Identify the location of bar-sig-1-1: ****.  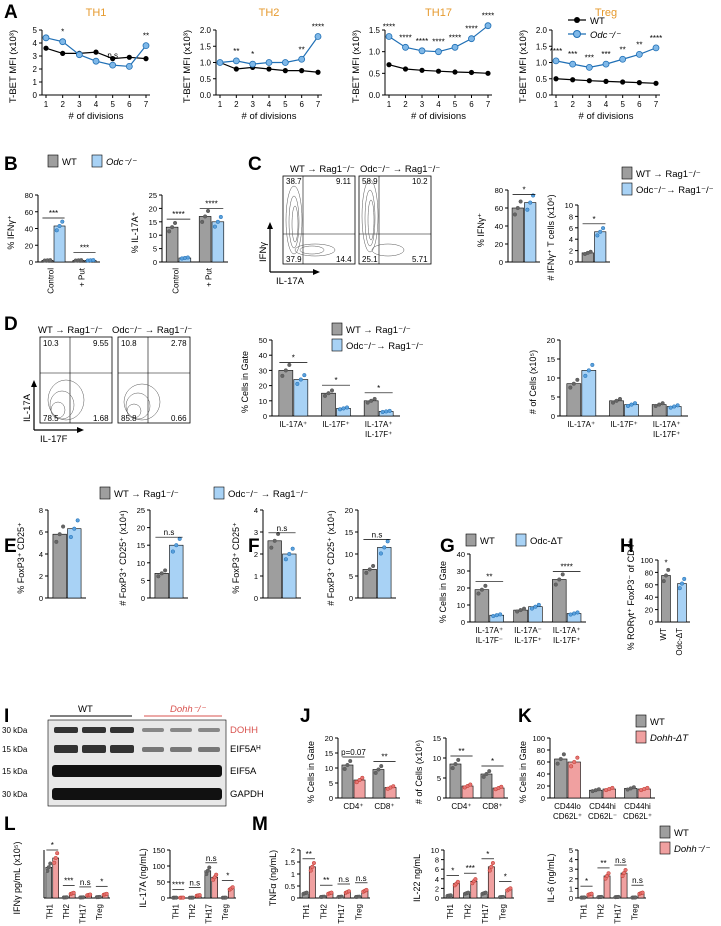
(211, 203).